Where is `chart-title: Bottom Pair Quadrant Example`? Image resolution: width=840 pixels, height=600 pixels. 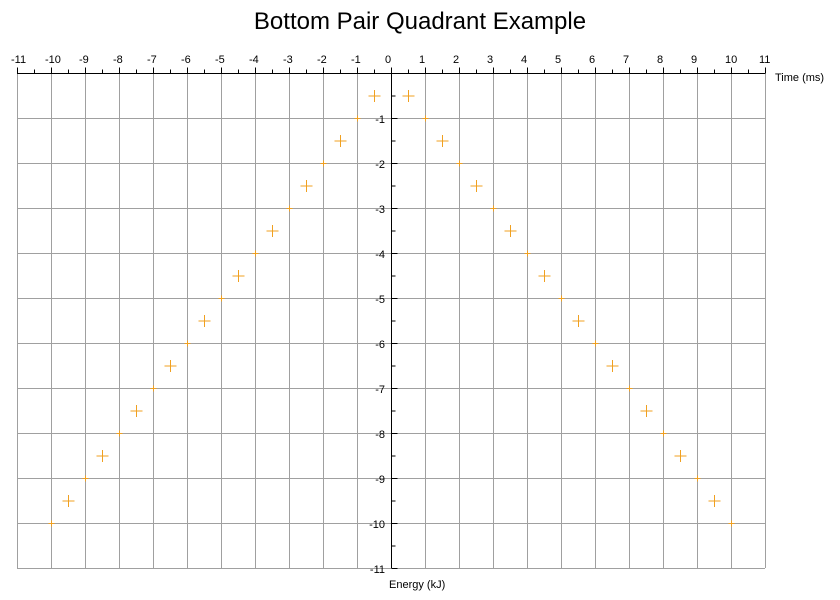 chart-title: Bottom Pair Quadrant Example is located at coordinates (420, 21).